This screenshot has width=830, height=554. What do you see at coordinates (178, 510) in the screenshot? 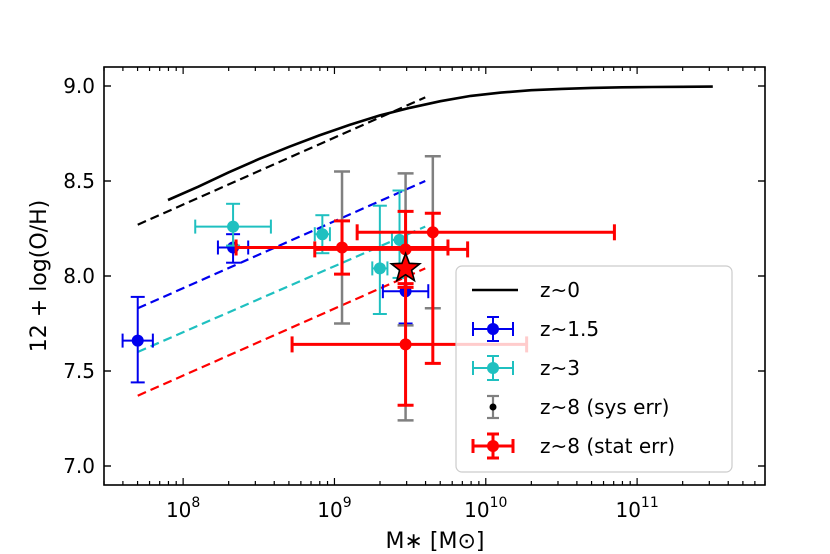
I see `x-tick-base-0: 10` at bounding box center [178, 510].